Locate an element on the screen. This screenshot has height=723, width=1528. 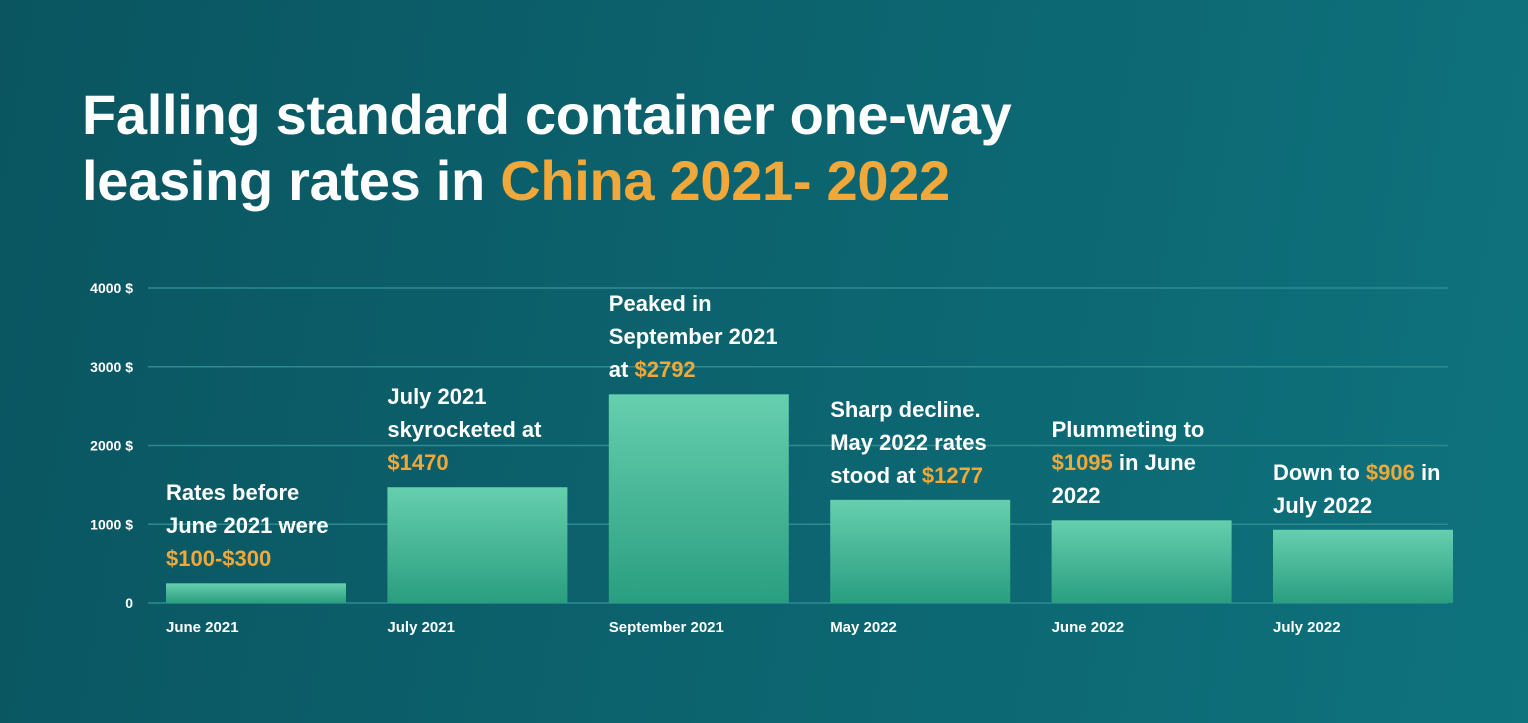
x-tick-label: June 2021 is located at coordinates (202, 627).